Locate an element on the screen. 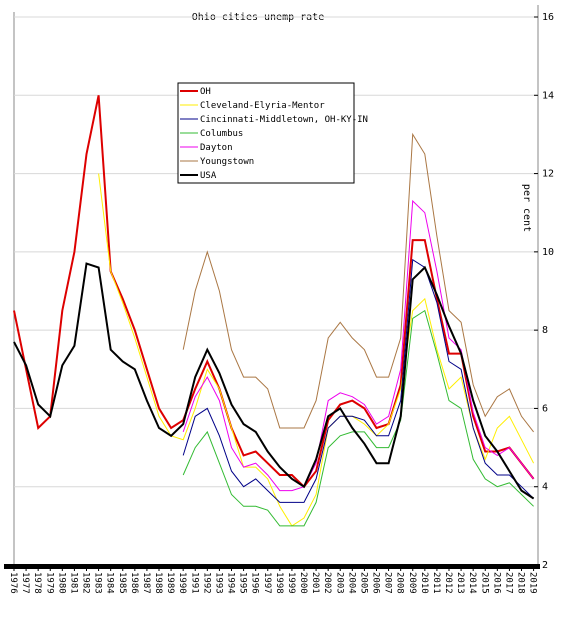 The width and height of the screenshot is (585, 632). legend-label: OH is located at coordinates (205, 92).